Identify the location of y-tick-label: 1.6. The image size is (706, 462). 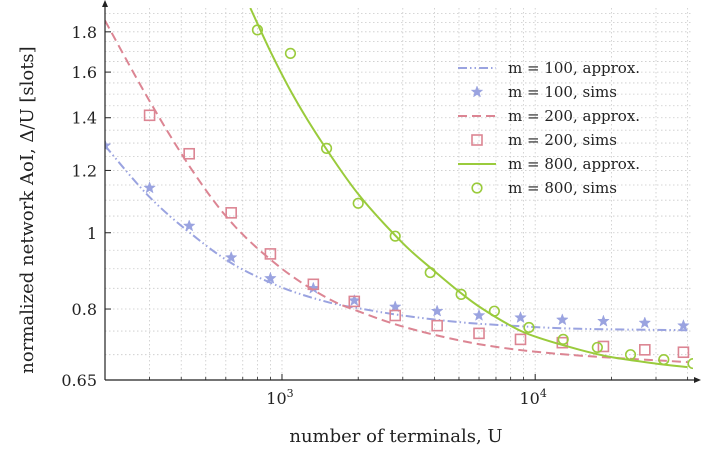
(84, 72).